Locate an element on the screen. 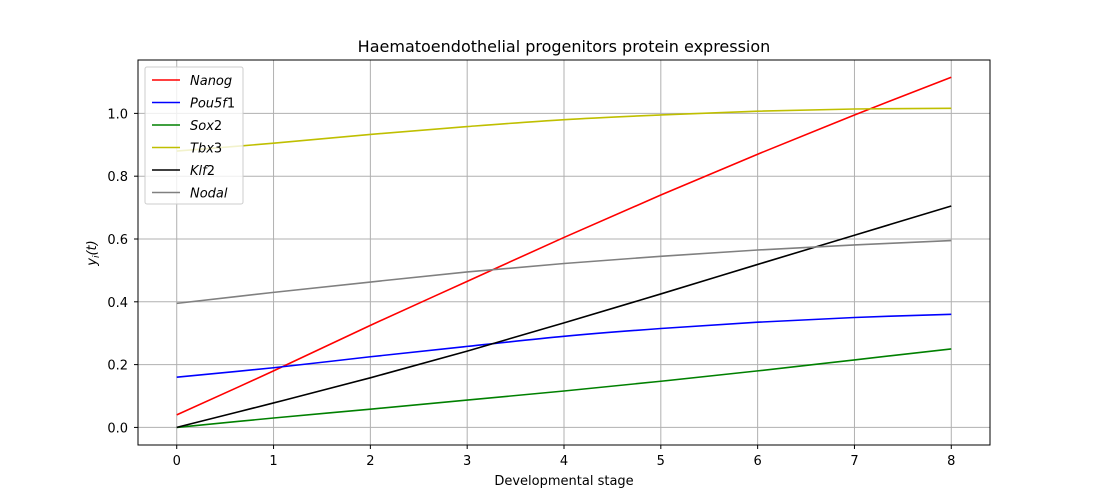  series-line-pou5f1 is located at coordinates (564, 345).